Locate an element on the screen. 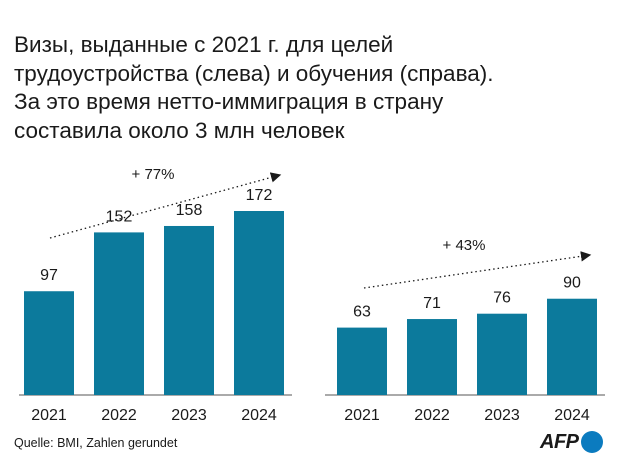 This screenshot has height=465, width=620. data-label: 63 is located at coordinates (362, 312).